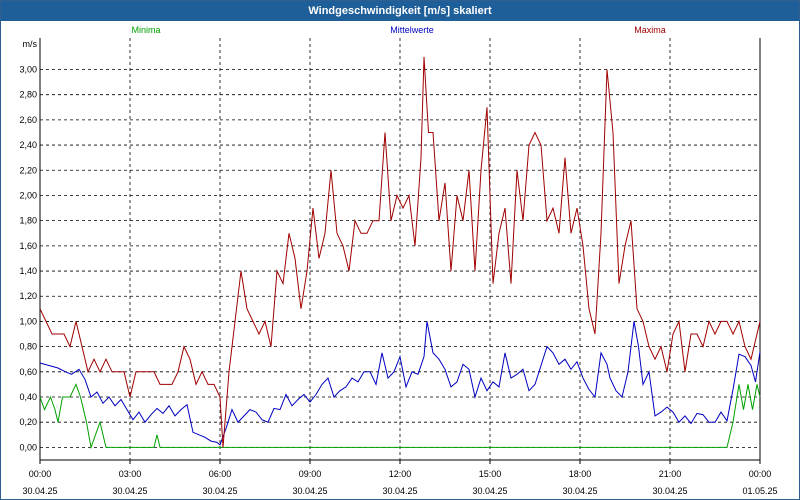 This screenshot has height=500, width=800. I want to click on x-tick-date: 01.05.25, so click(759, 491).